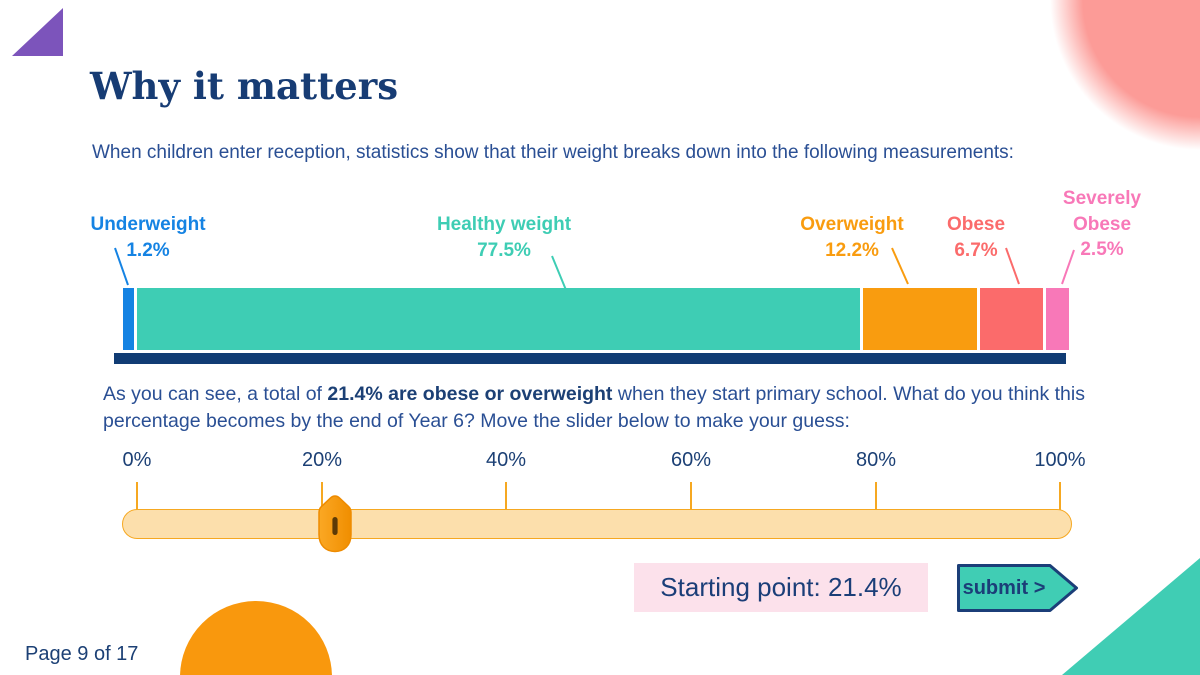 This screenshot has height=675, width=1200. What do you see at coordinates (137, 460) in the screenshot?
I see `slider-label-0: 0%` at bounding box center [137, 460].